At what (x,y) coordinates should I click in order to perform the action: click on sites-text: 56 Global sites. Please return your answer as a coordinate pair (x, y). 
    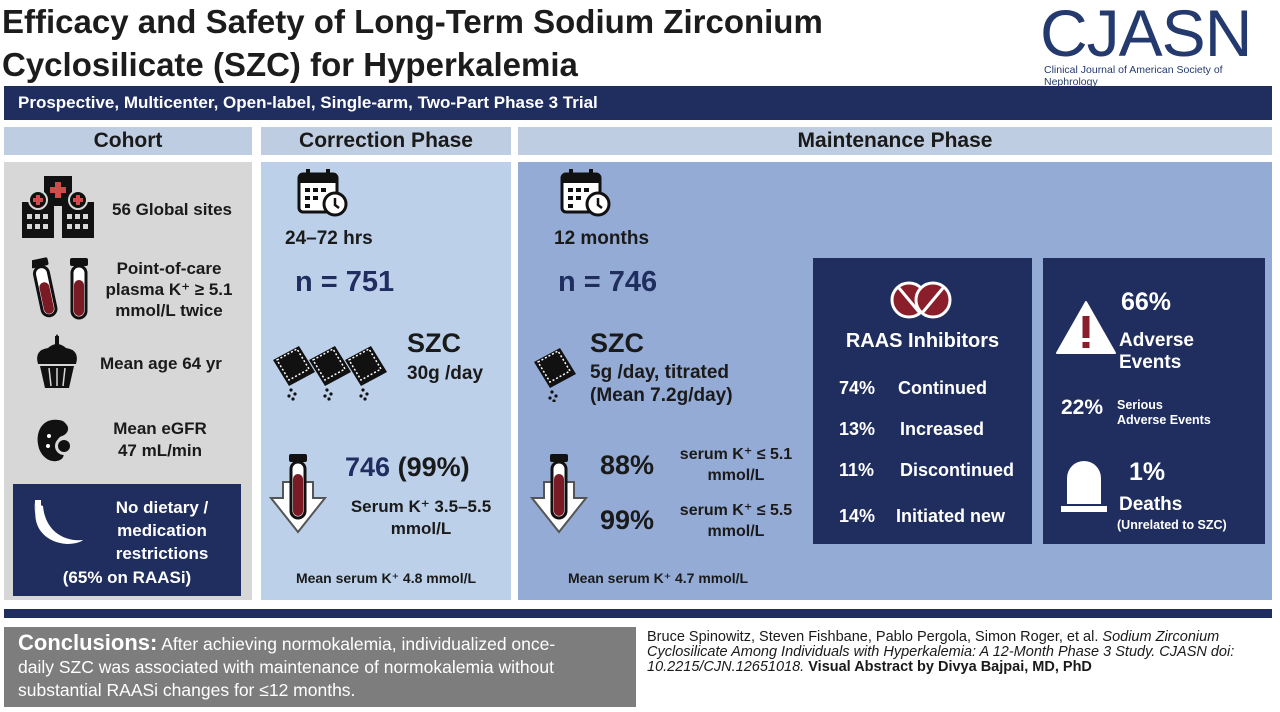
    Looking at the image, I should click on (172, 209).